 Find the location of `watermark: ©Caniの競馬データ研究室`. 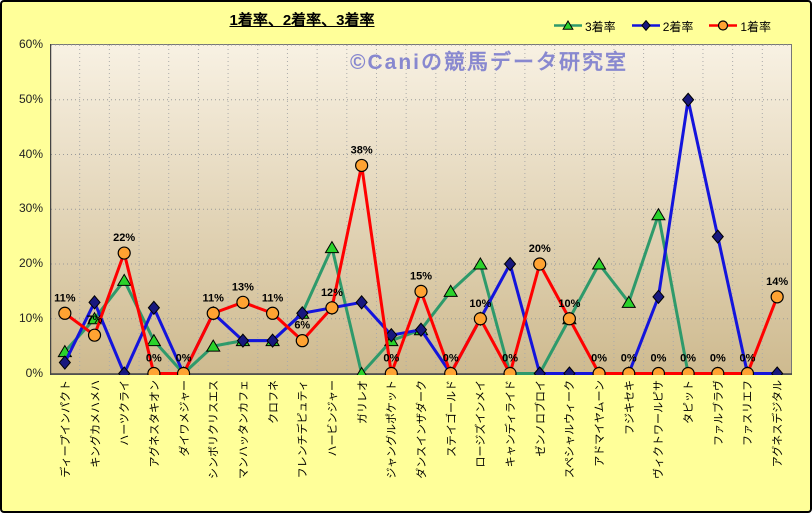

watermark: ©Caniの競馬データ研究室 is located at coordinates (489, 62).